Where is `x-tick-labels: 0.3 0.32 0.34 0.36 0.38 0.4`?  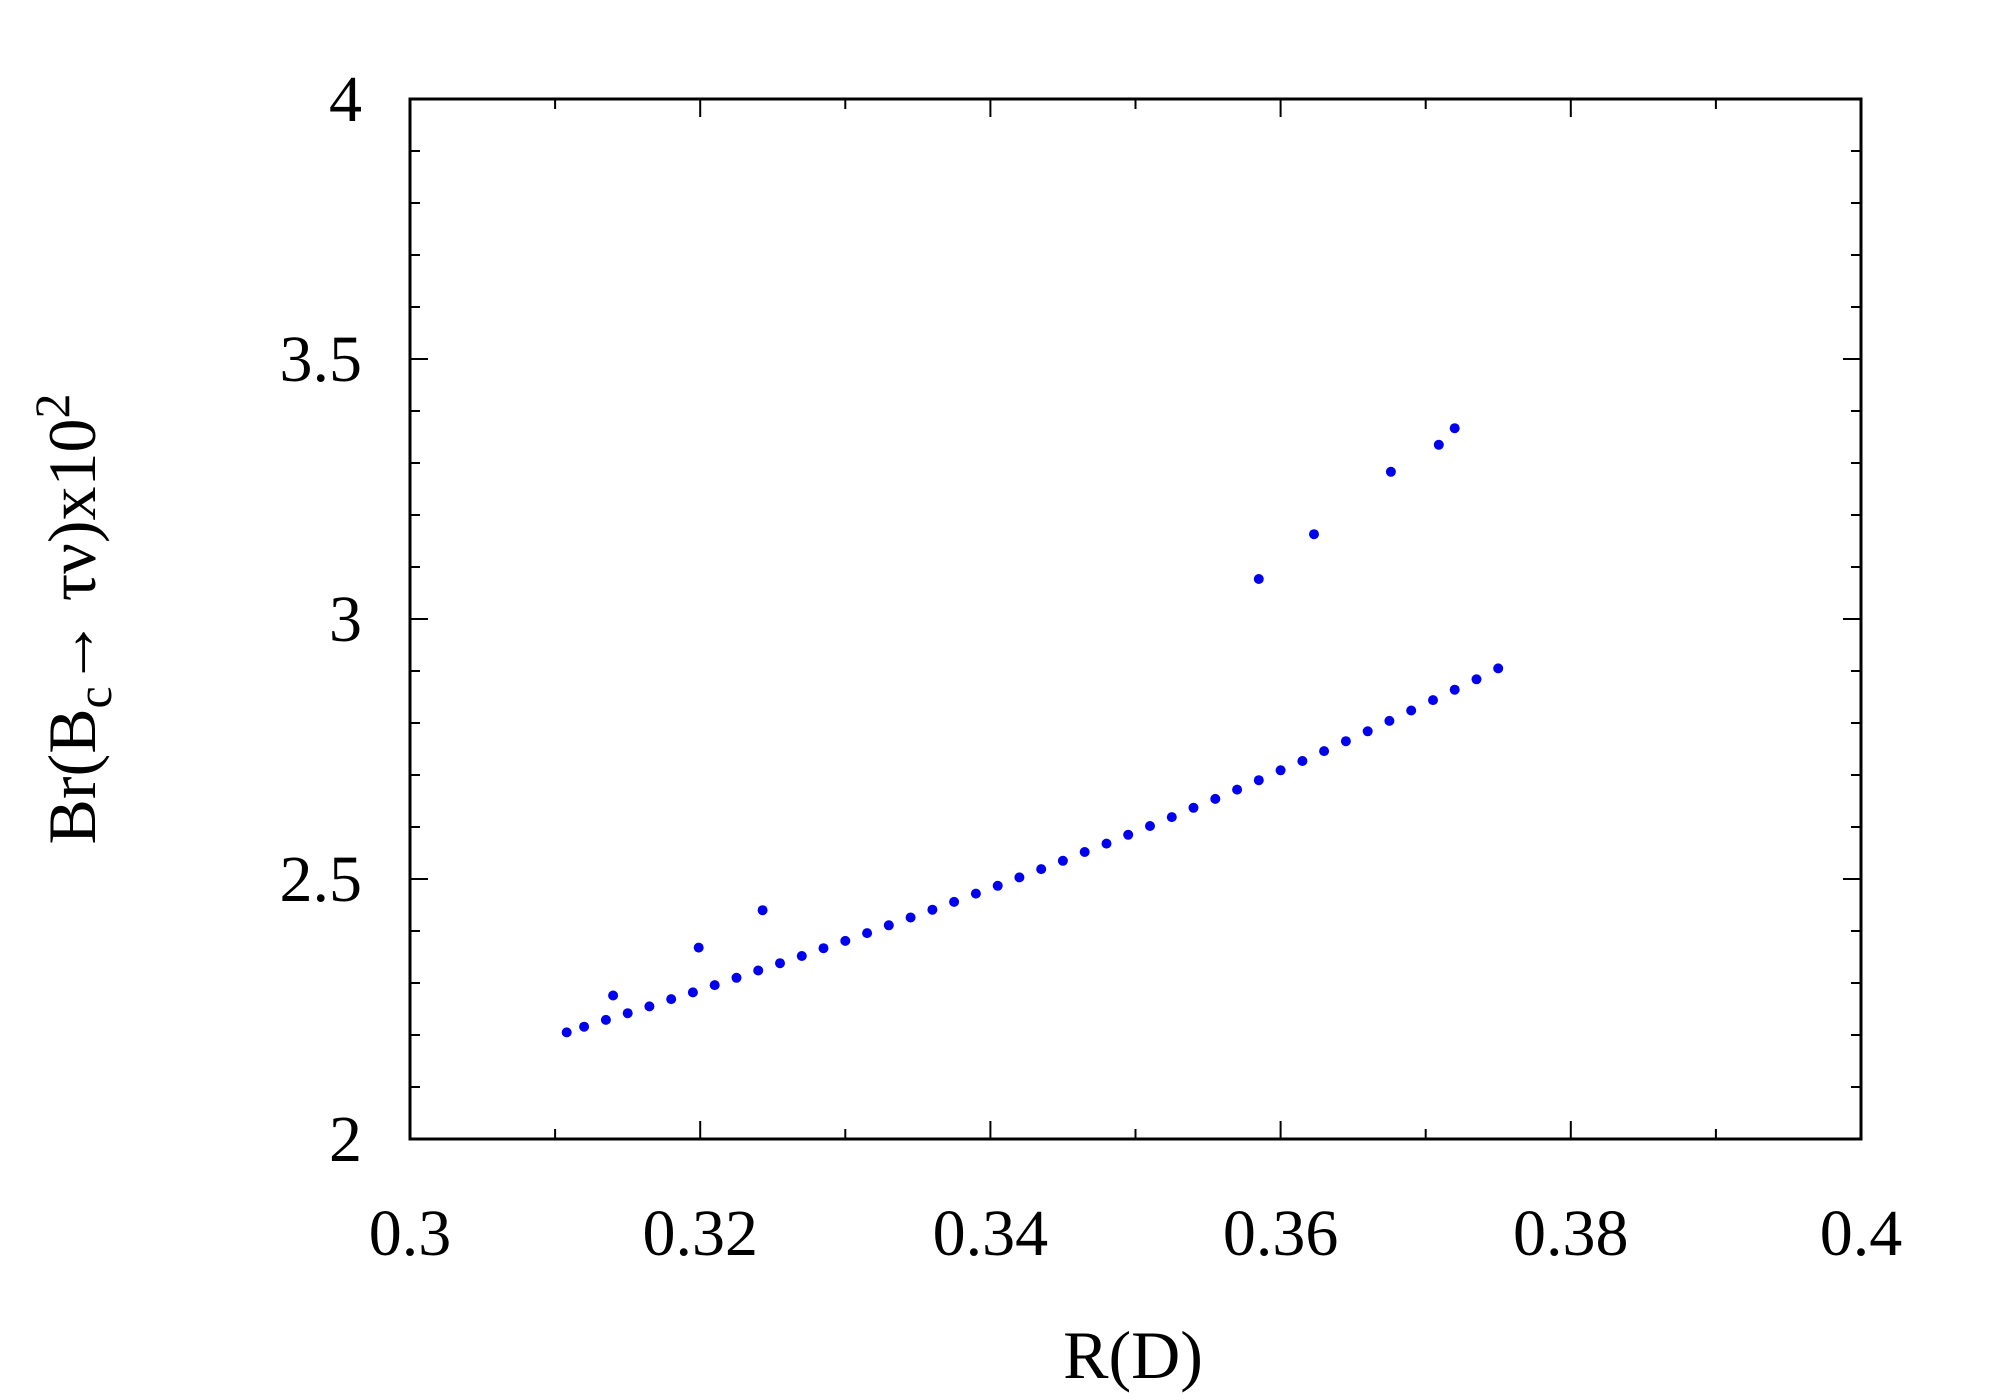
x-tick-labels: 0.3 0.32 0.34 0.36 0.38 0.4 is located at coordinates (1136, 1233).